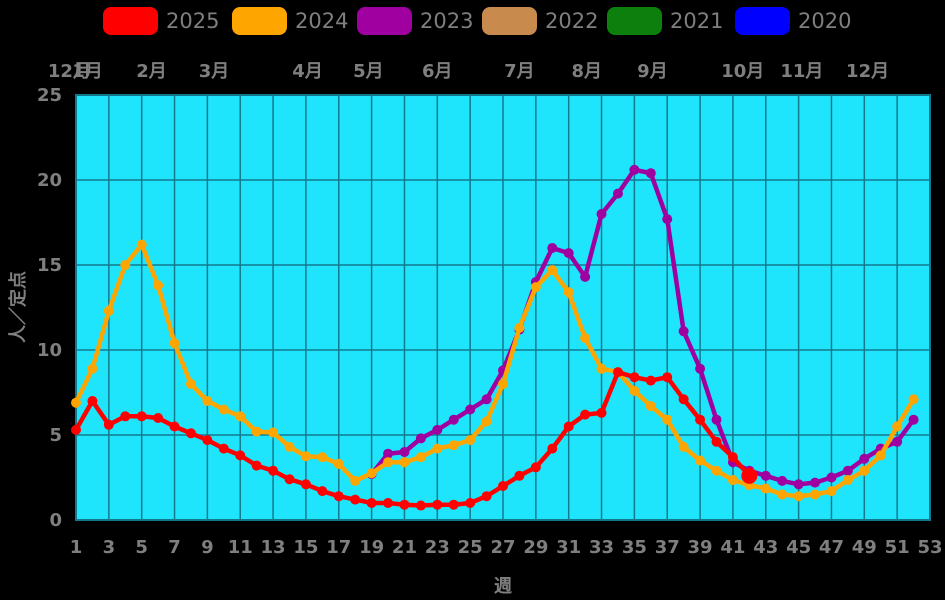  Describe the element at coordinates (798, 547) in the screenshot. I see `x-tick-label: 45` at that location.